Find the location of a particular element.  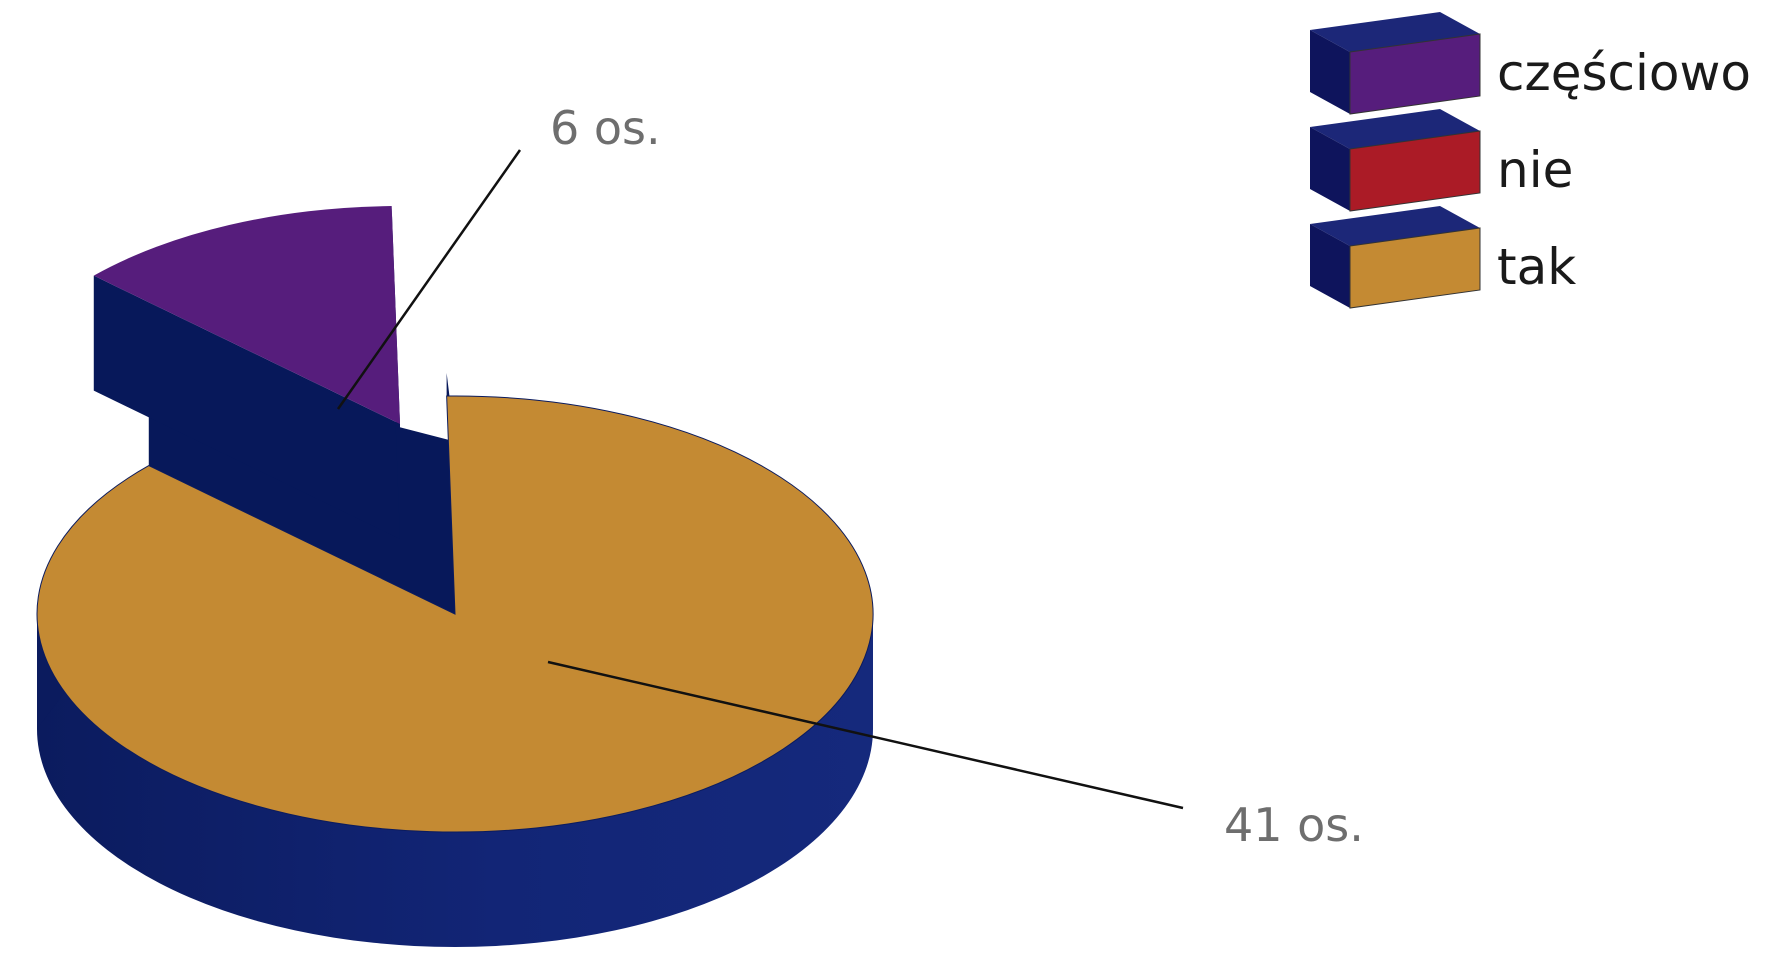

data-label-czesciowo: 6 os. is located at coordinates (605, 128).